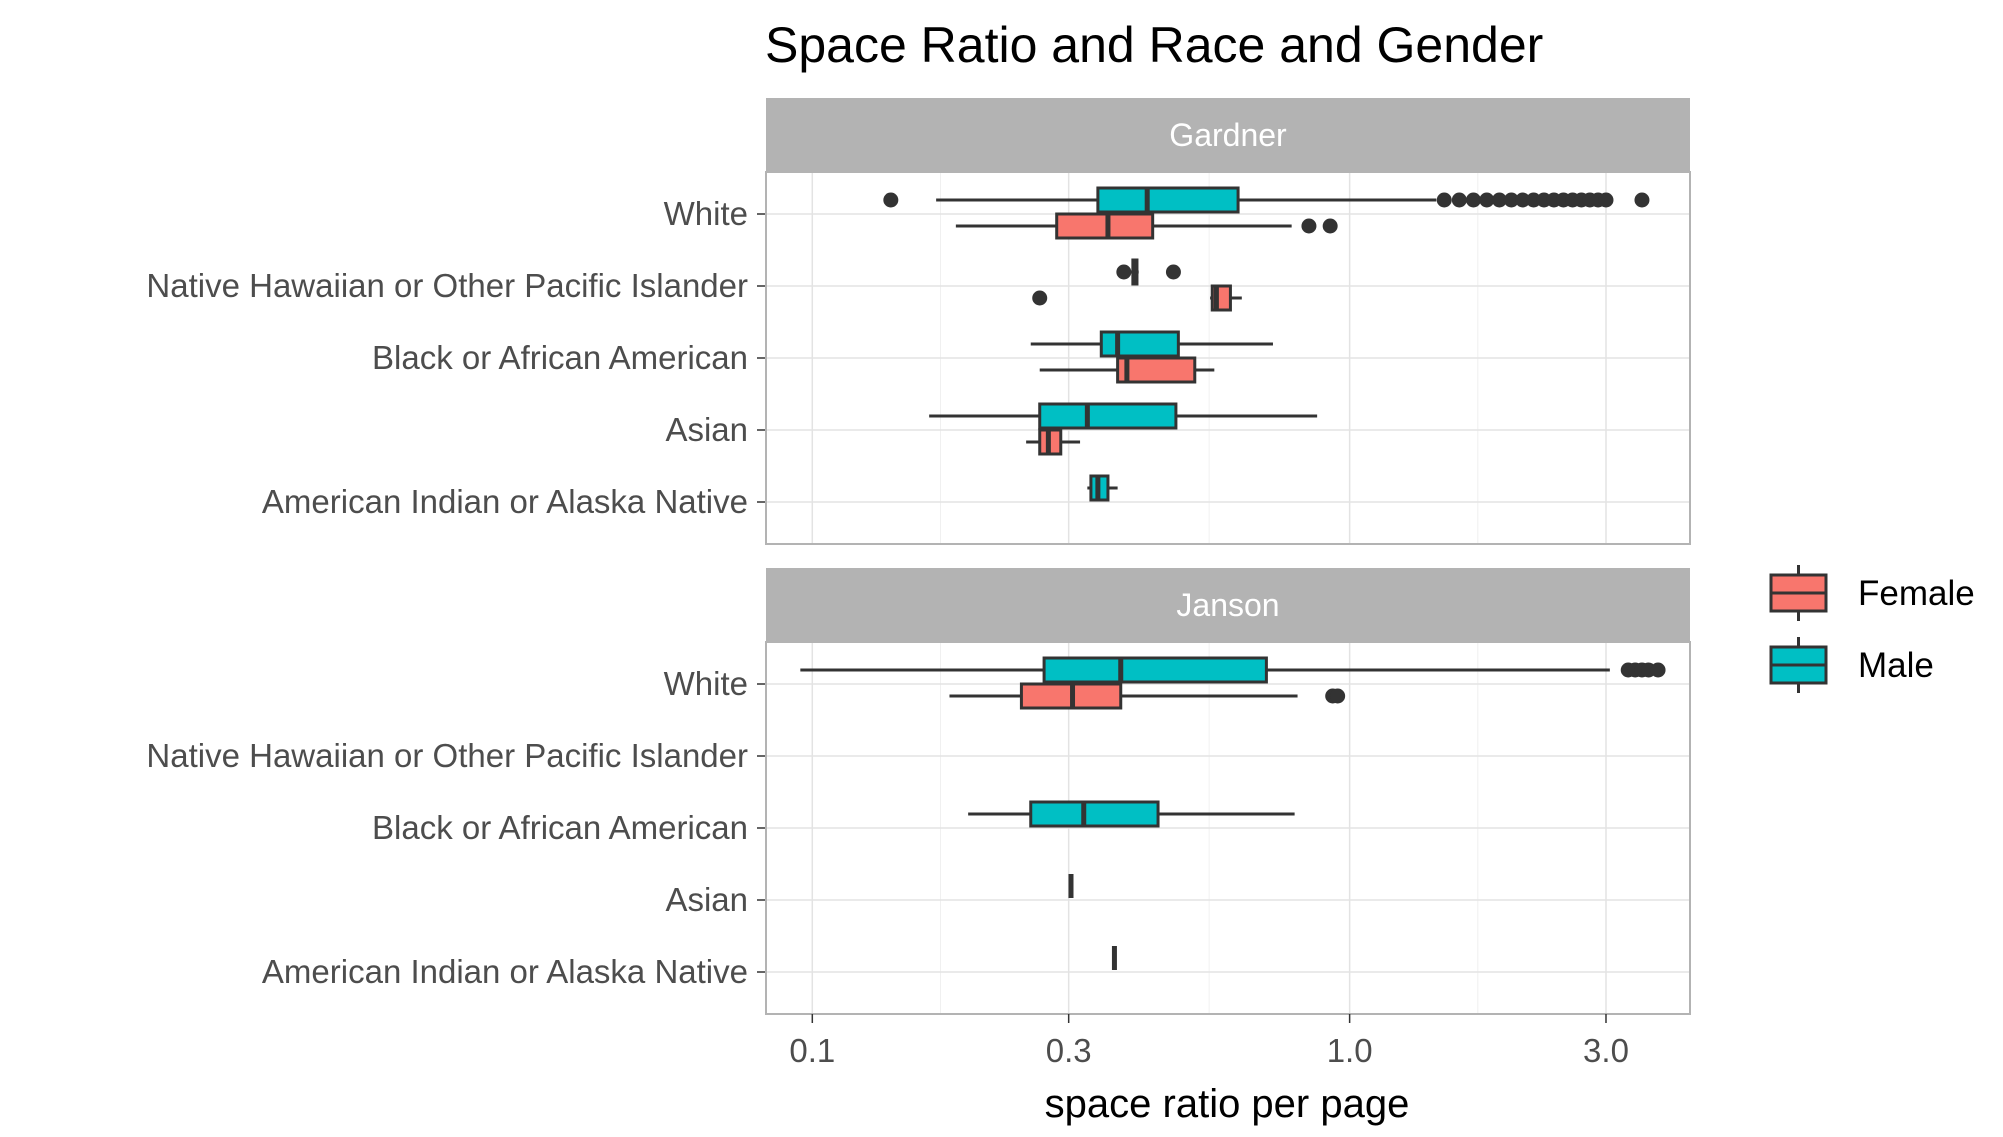  What do you see at coordinates (1851, 665) in the screenshot?
I see `legend-item-male: Male` at bounding box center [1851, 665].